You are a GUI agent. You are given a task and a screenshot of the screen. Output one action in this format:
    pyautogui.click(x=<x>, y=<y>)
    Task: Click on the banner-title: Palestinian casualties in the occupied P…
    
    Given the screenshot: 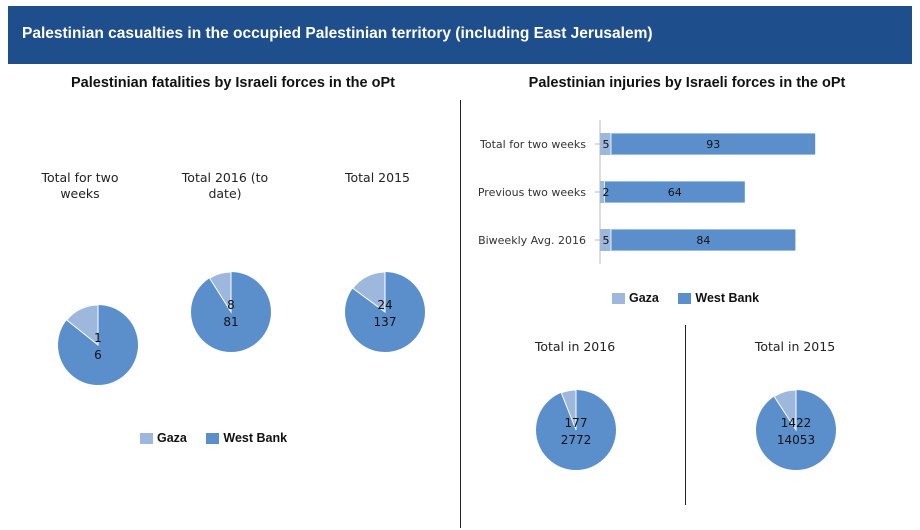 What is the action you would take?
    pyautogui.click(x=337, y=33)
    